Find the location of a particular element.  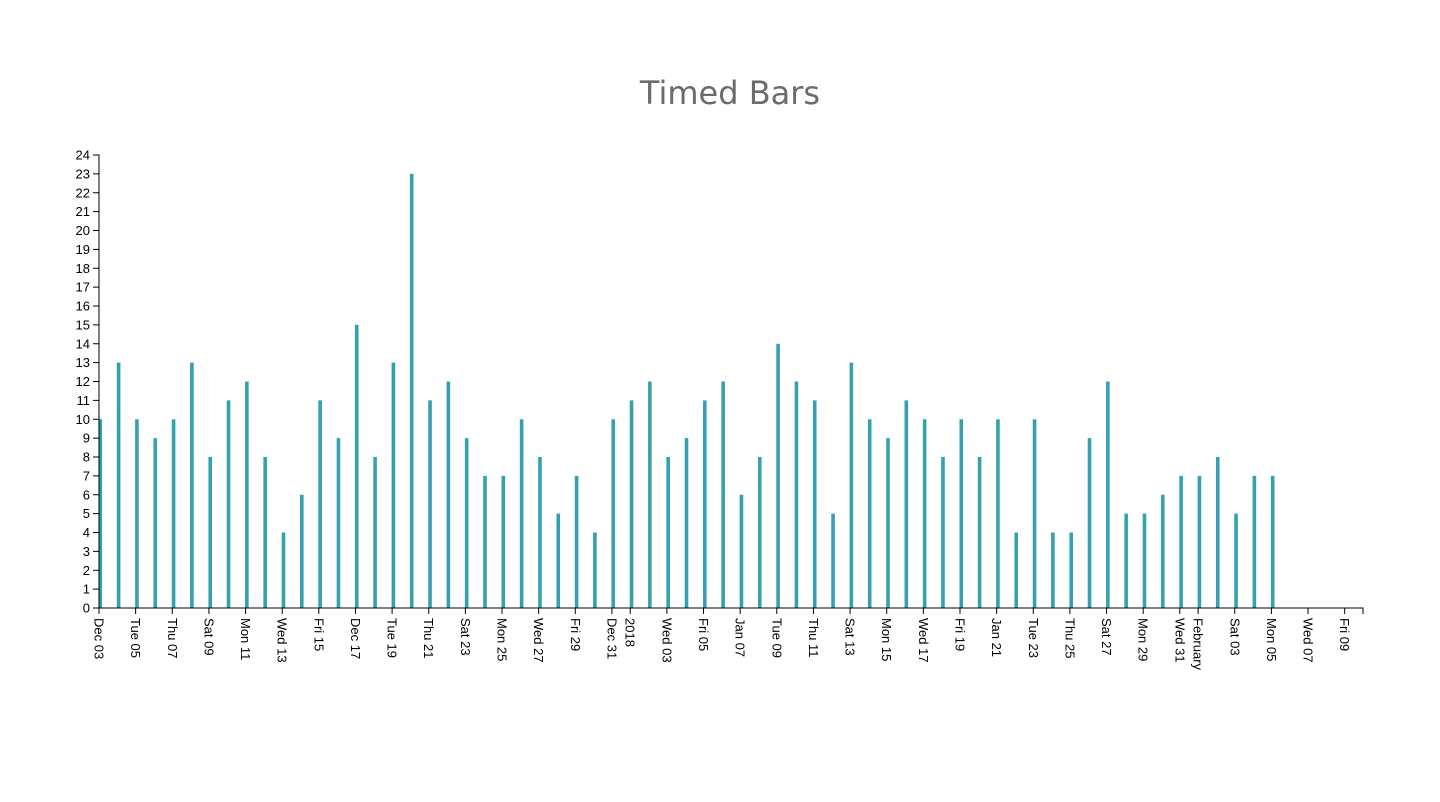

y-tick-label: 13 is located at coordinates (83, 362).